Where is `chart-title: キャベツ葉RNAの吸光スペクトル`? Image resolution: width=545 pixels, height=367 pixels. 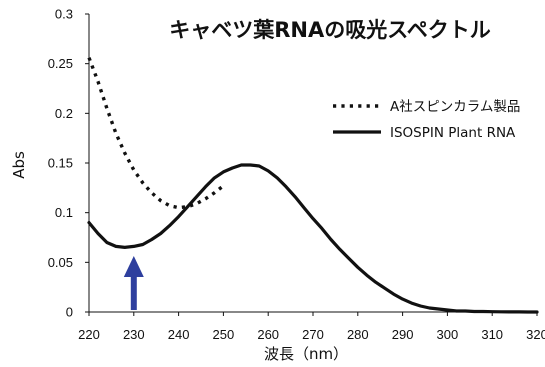
chart-title: キャベツ葉RNAの吸光スペクトル is located at coordinates (330, 30).